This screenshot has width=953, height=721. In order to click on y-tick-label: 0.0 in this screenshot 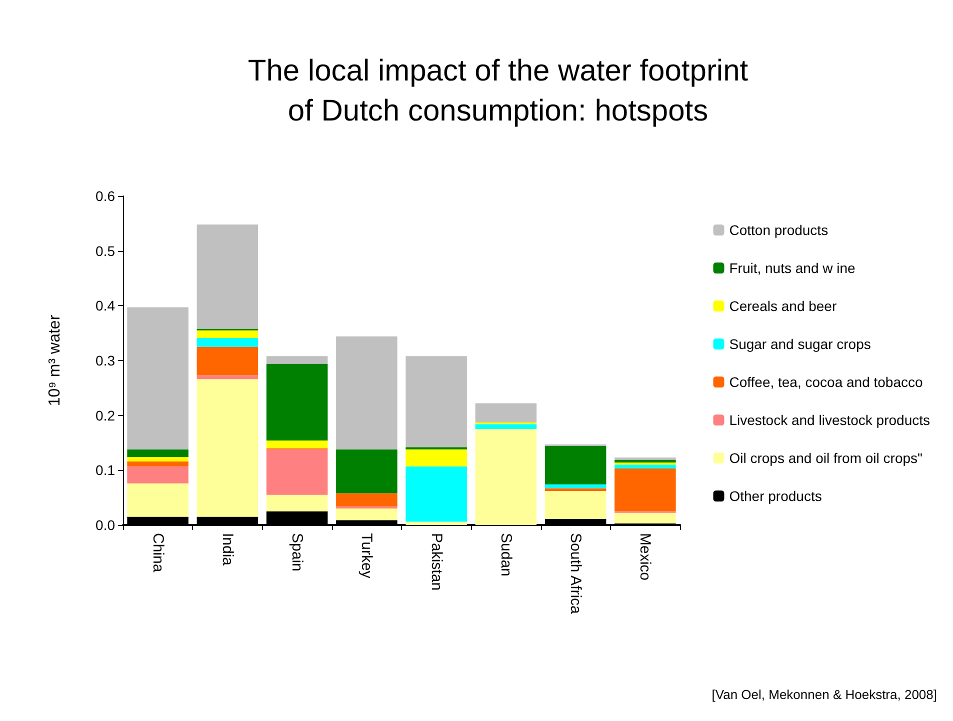, I will do `click(106, 525)`.